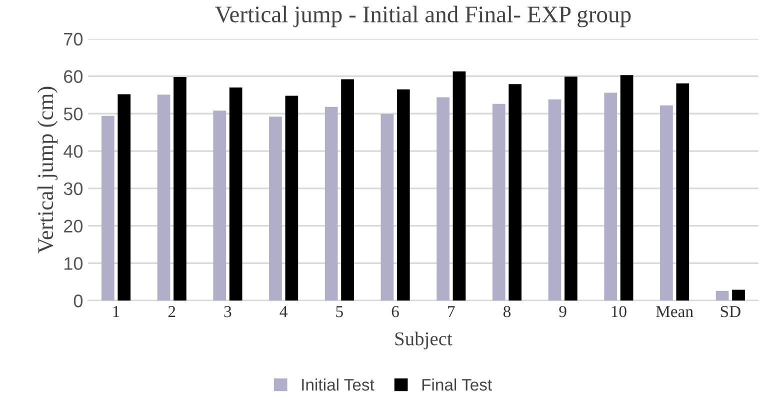 Image resolution: width=766 pixels, height=409 pixels. What do you see at coordinates (116, 312) in the screenshot?
I see `x-tick-label: 1` at bounding box center [116, 312].